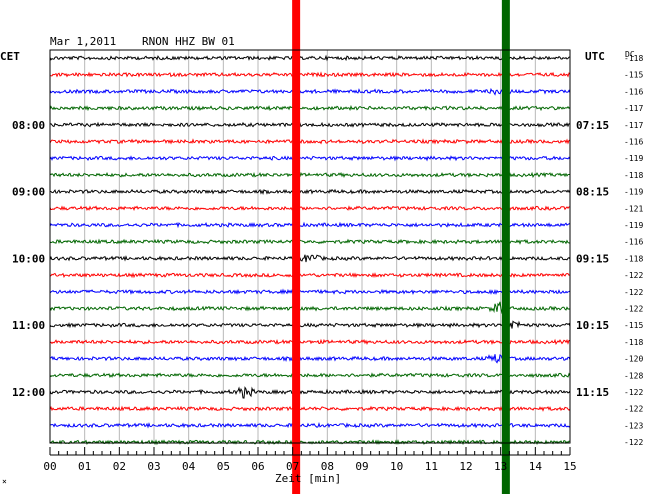 This screenshot has height=494, width=650. Describe the element at coordinates (28, 392) in the screenshot. I see `left-time-label: 12:00` at that location.